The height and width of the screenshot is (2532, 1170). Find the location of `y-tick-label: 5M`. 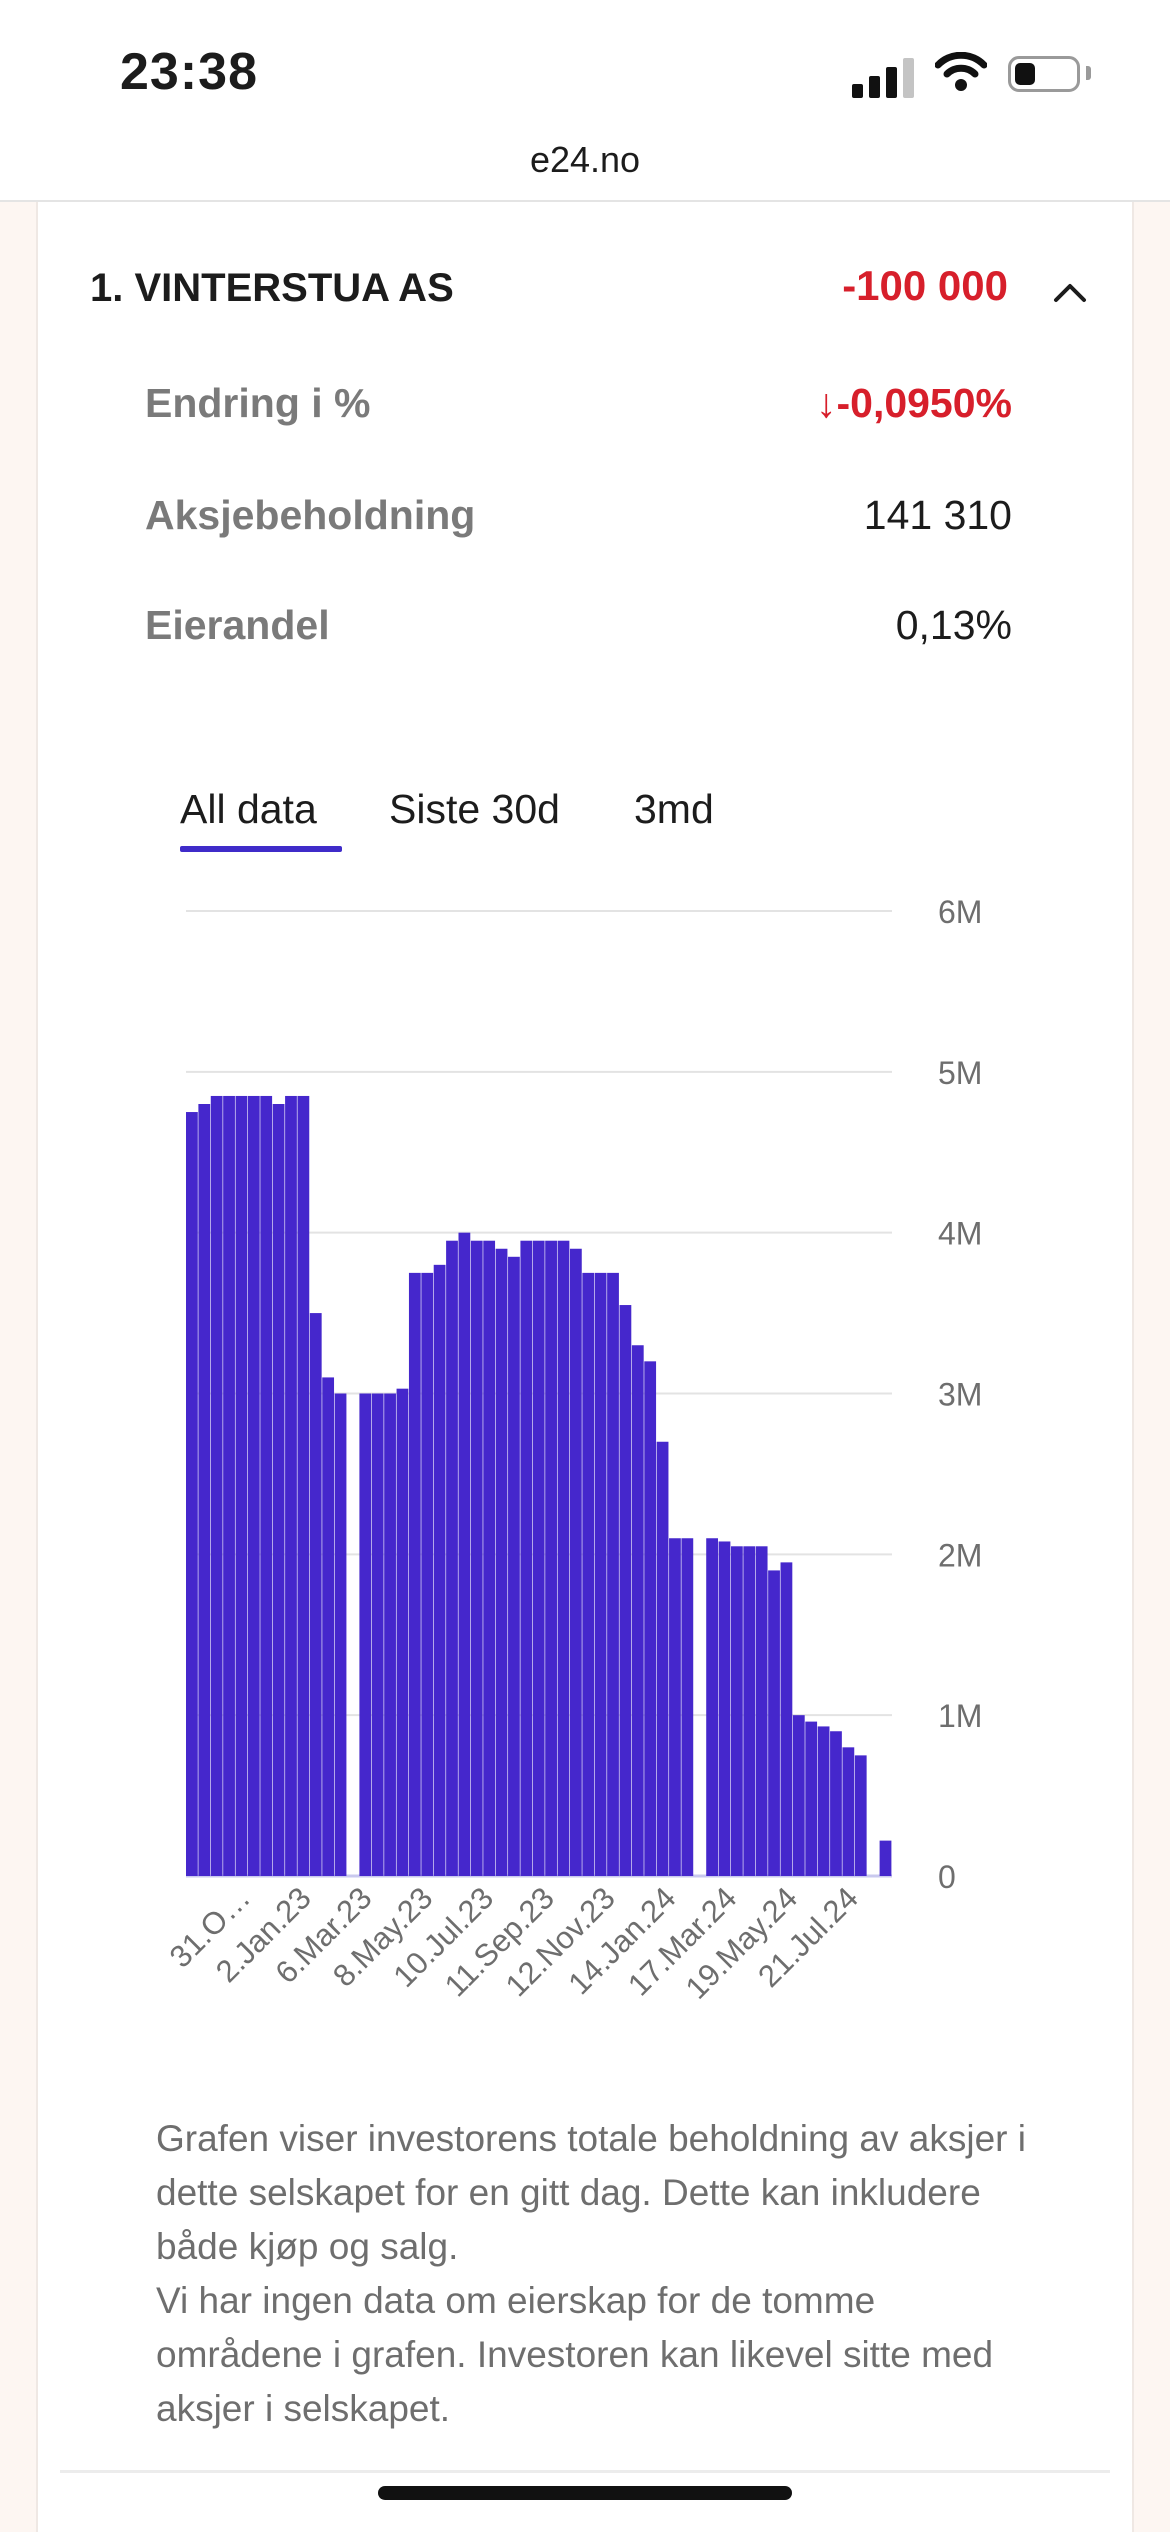

y-tick-label: 5M is located at coordinates (960, 1073).